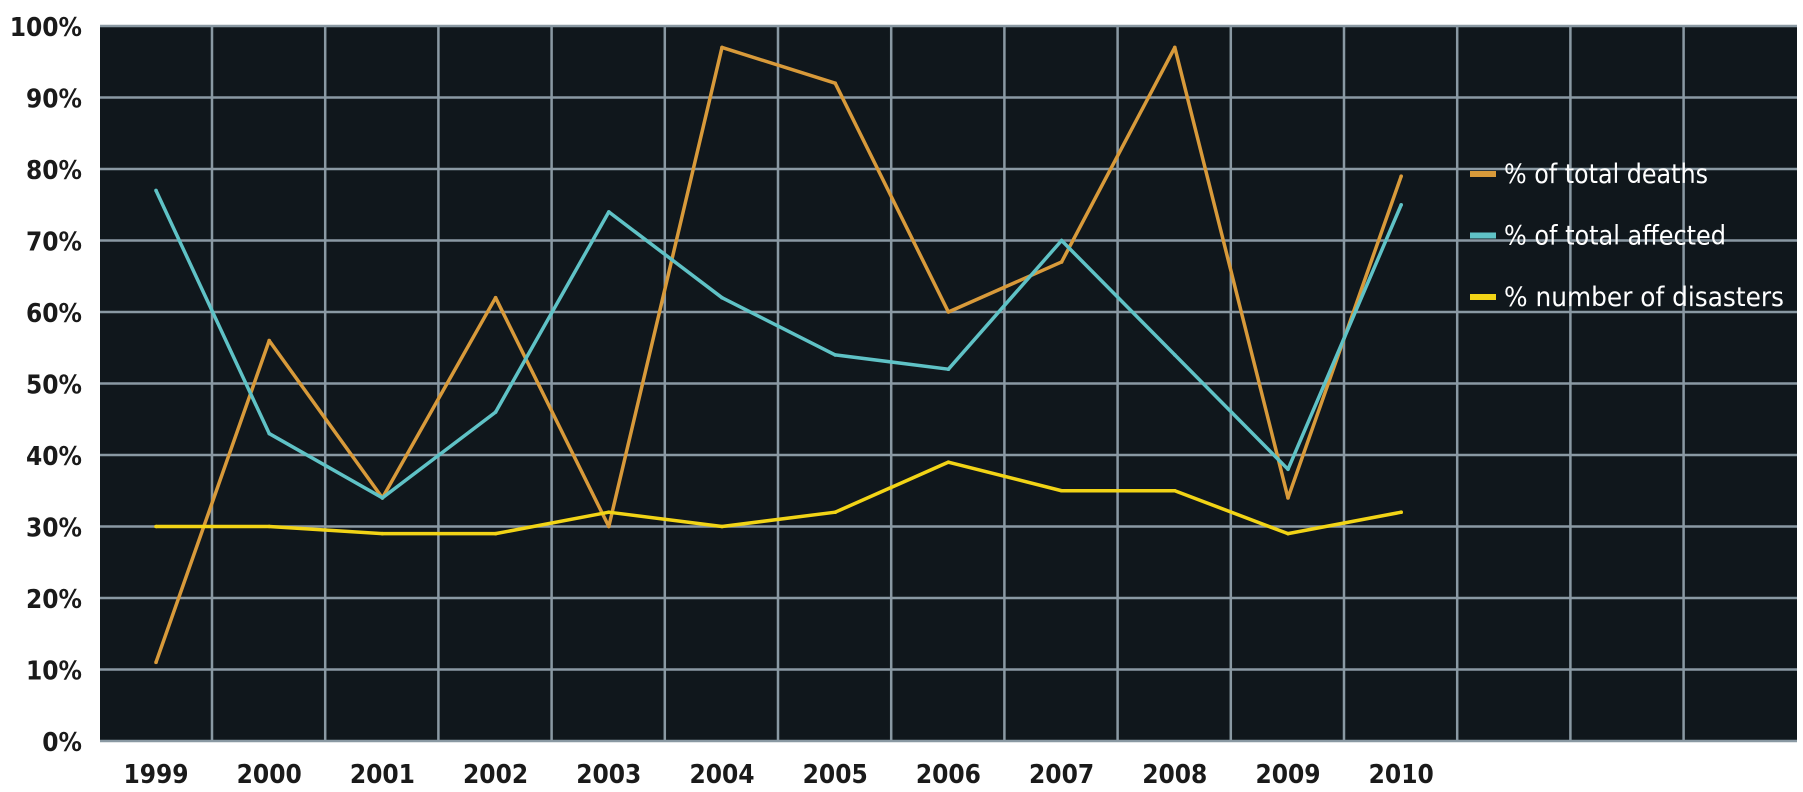  I want to click on legend-label: % of total affected, so click(1615, 236).